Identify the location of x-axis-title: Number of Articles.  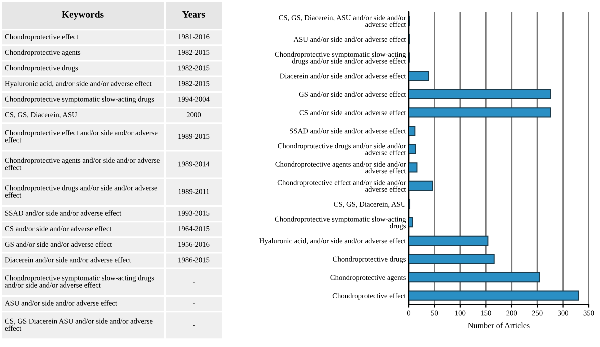
(499, 325).